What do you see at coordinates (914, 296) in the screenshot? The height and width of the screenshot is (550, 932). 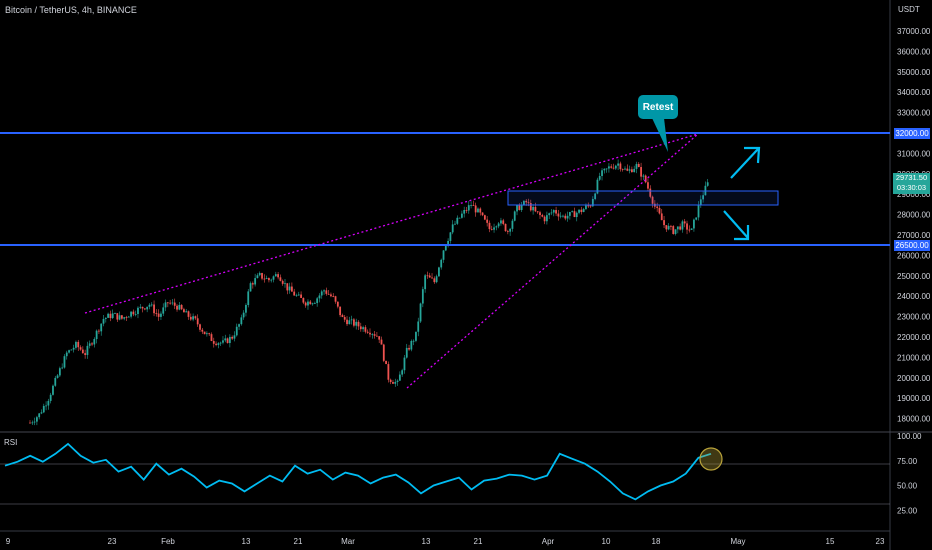 I see `price-tick-label: 24000.00` at bounding box center [914, 296].